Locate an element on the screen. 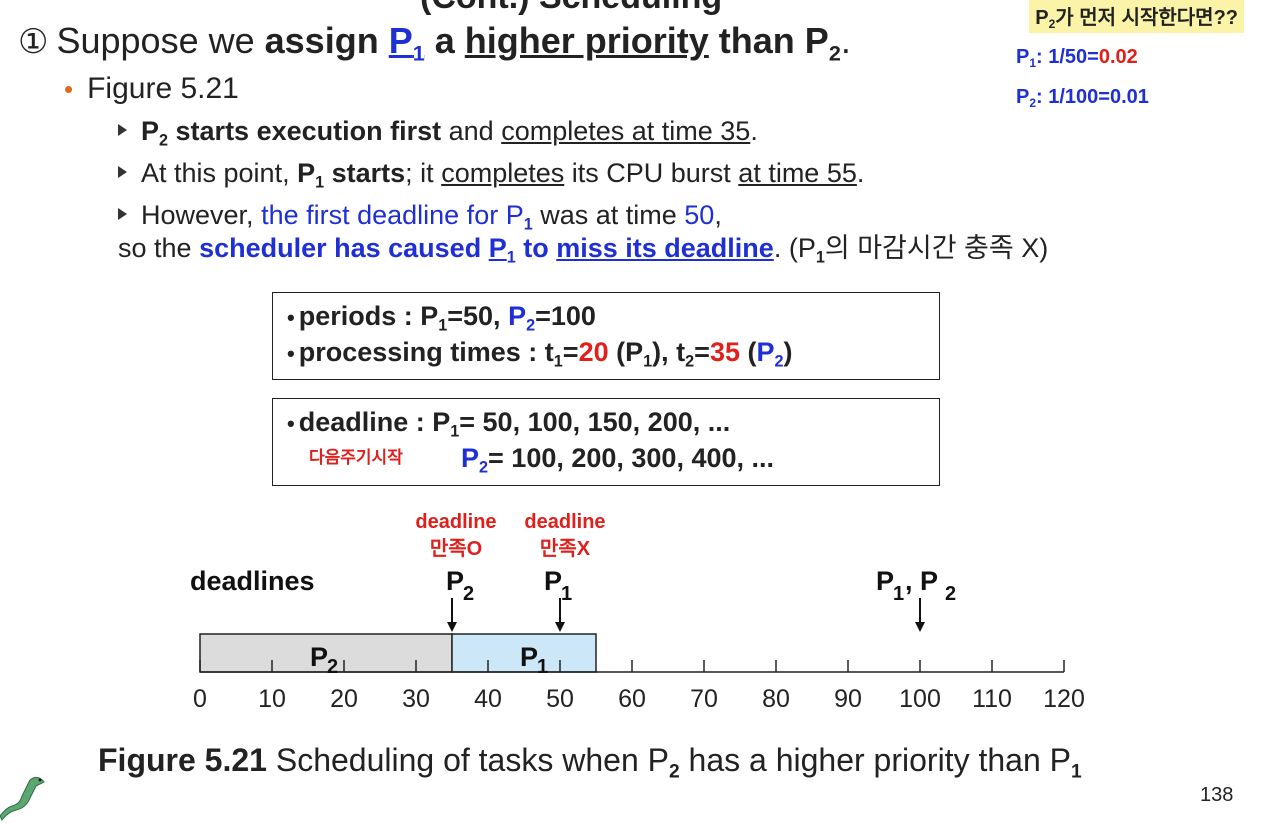 Image resolution: width=1280 pixels, height=824 pixels. first-deadline-text: the first deadline for P1 is located at coordinates (397, 217).